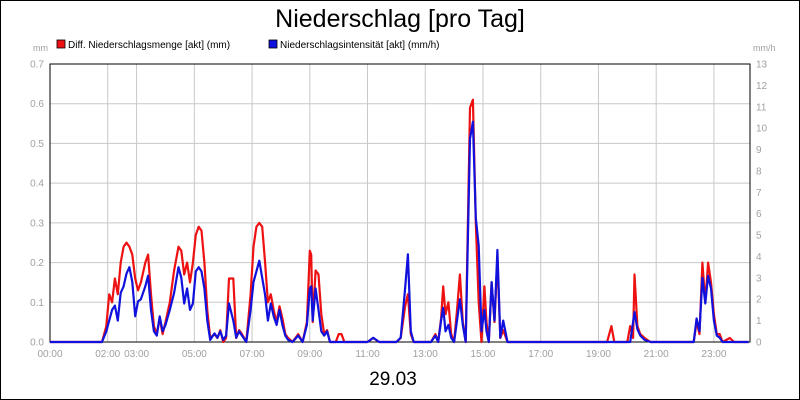  What do you see at coordinates (273, 44) in the screenshot?
I see `legend-swatch-intensity` at bounding box center [273, 44].